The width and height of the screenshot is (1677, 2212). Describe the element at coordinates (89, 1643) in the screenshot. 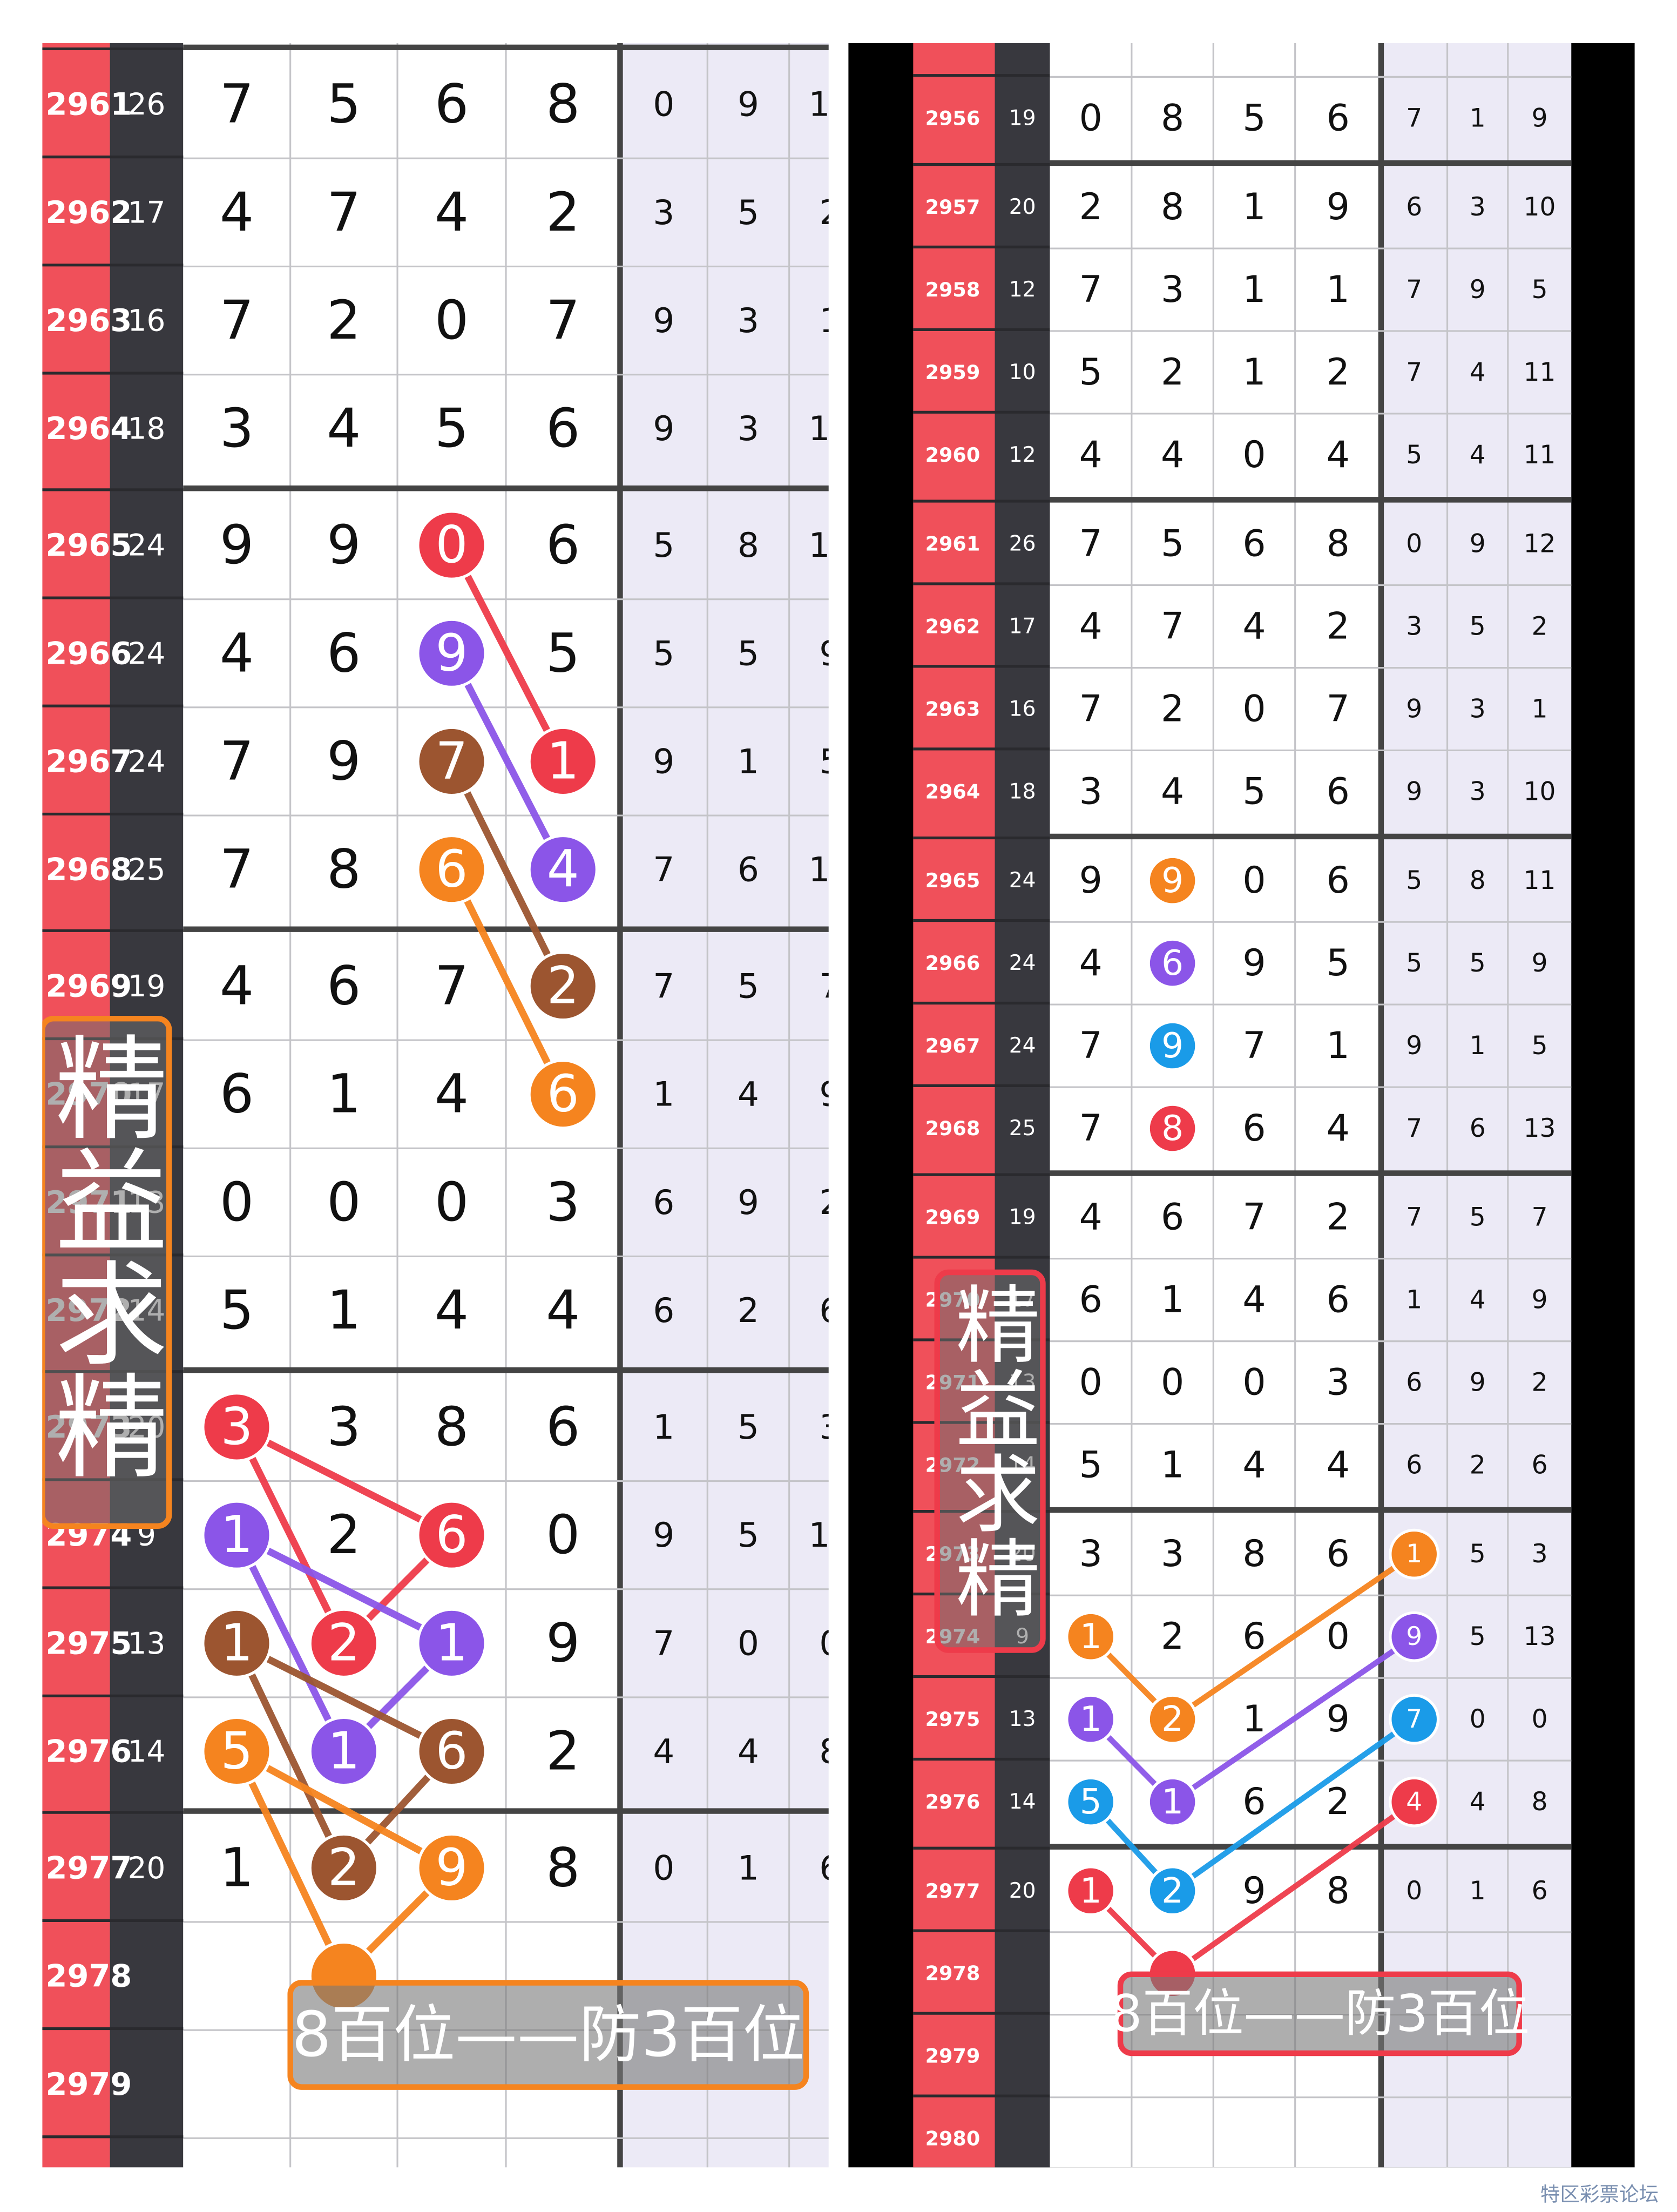

I see `issue-number: 2975` at that location.